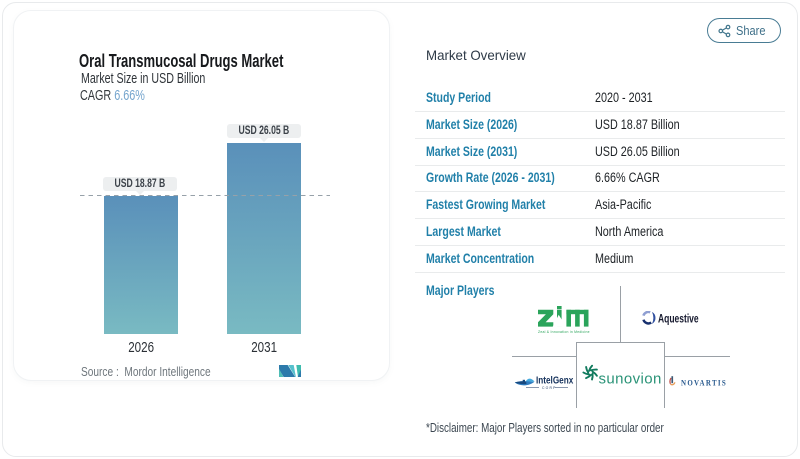 This screenshot has height=459, width=800. I want to click on svg-text: IntelGenx, so click(555, 379).